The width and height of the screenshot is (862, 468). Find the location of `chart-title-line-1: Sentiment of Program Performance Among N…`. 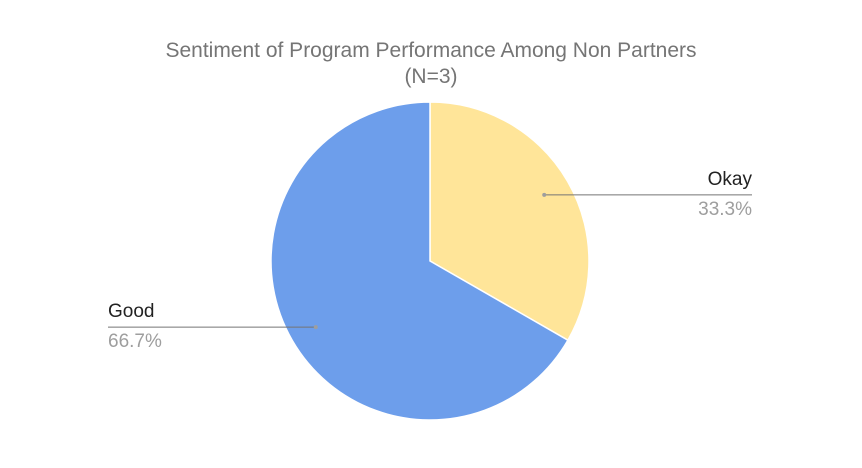

chart-title-line-1: Sentiment of Program Performance Among N… is located at coordinates (430, 50).